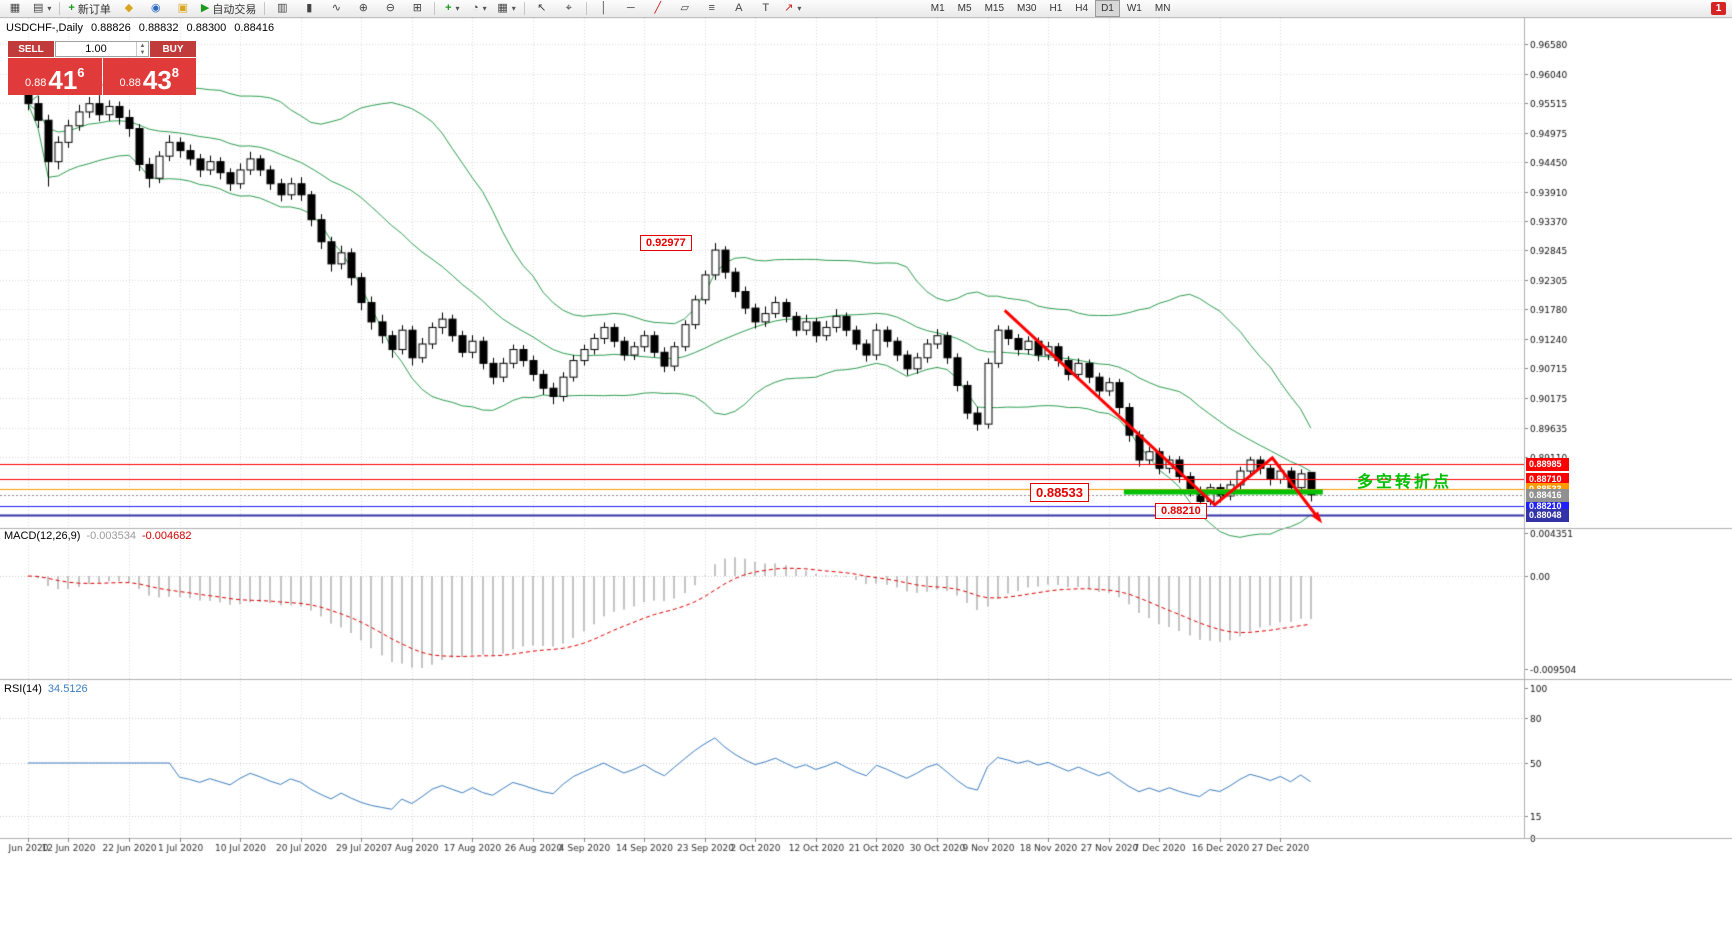 The width and height of the screenshot is (1732, 945). What do you see at coordinates (94, 9) in the screenshot?
I see `new-order-label: 新订单` at bounding box center [94, 9].